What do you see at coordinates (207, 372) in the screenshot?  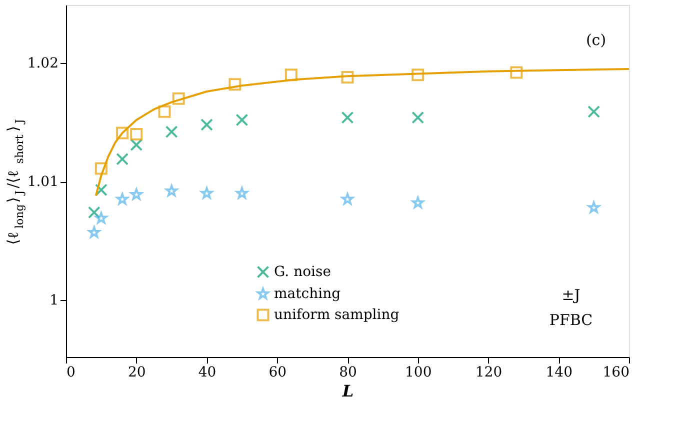 I see `x-tick-label: 40` at bounding box center [207, 372].